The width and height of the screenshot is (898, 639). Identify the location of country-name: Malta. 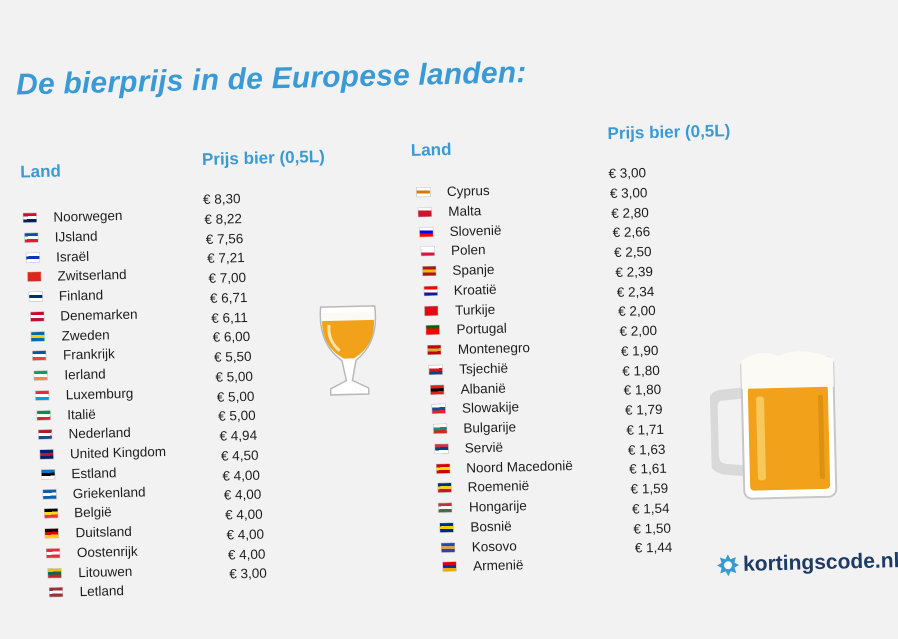
(465, 210).